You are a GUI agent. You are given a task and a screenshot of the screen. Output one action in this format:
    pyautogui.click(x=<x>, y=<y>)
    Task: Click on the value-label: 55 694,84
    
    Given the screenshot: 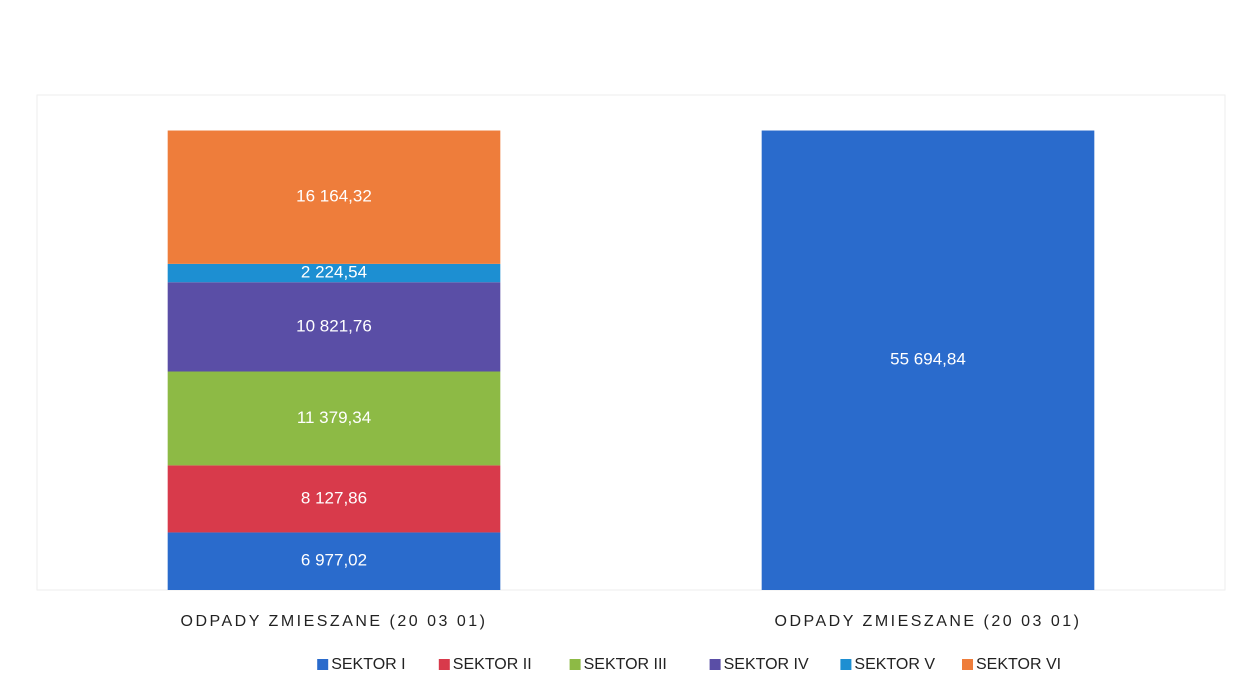 What is the action you would take?
    pyautogui.click(x=928, y=359)
    